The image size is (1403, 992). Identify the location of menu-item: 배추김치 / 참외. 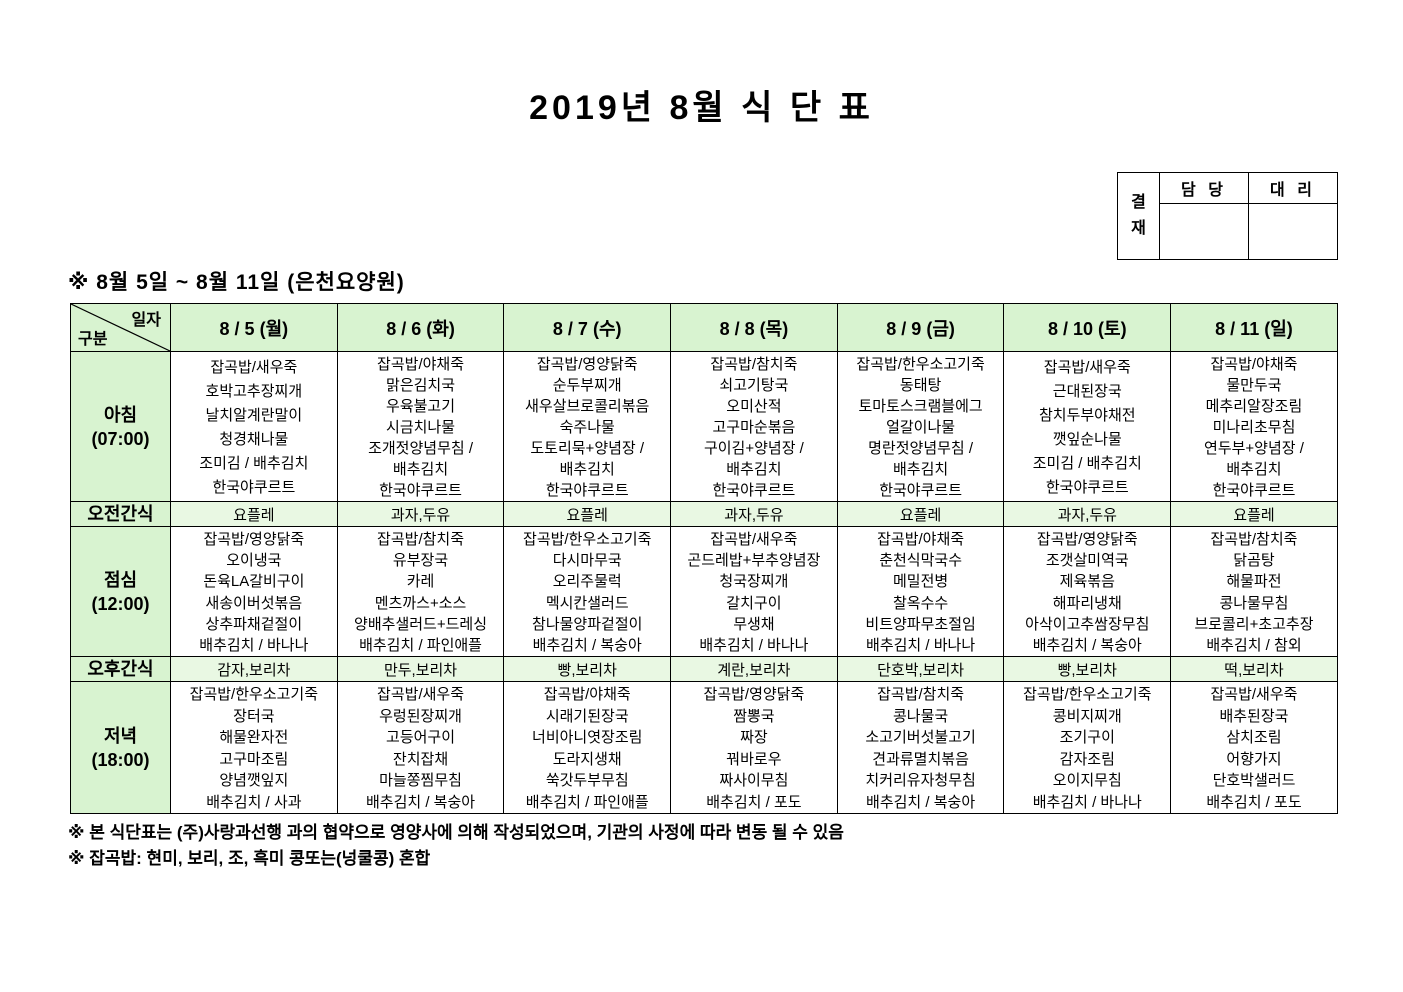
(1254, 646).